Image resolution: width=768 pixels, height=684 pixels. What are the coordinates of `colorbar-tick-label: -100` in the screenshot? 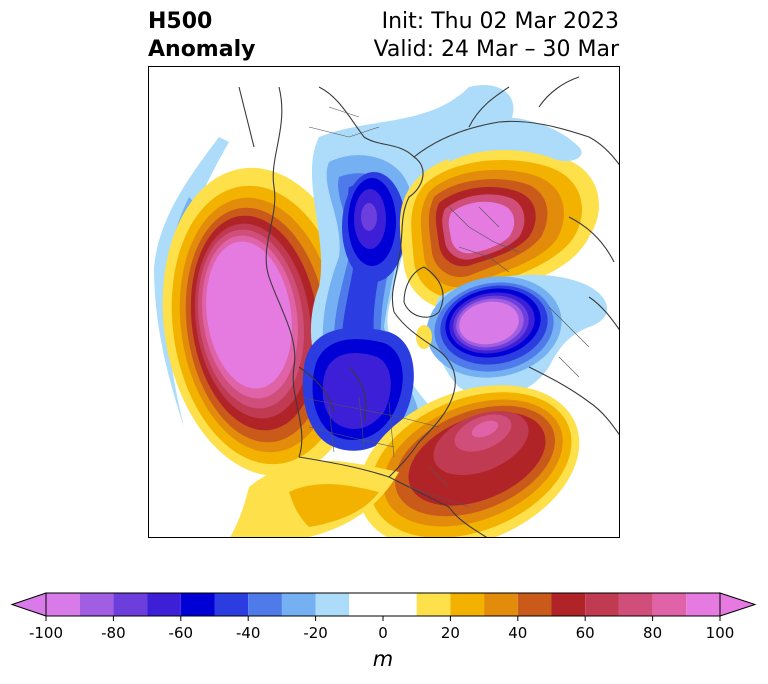 It's located at (46, 633).